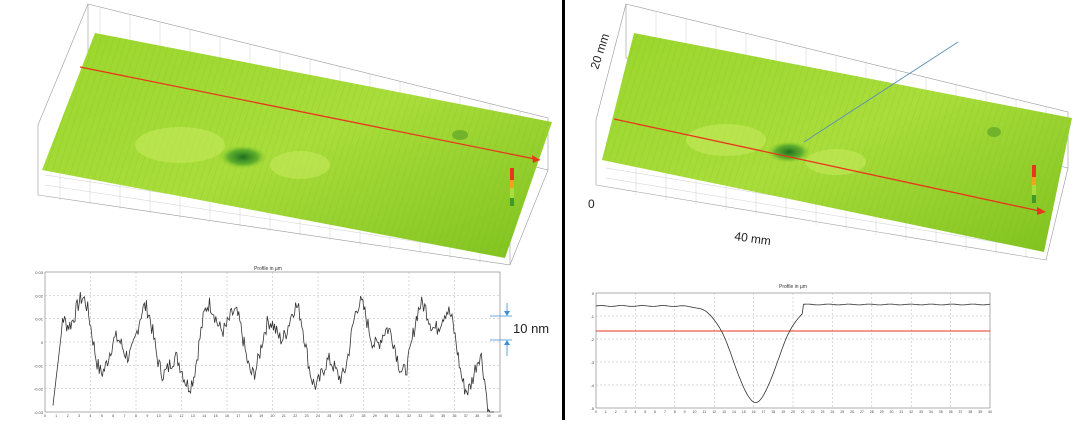  What do you see at coordinates (592, 385) in the screenshot?
I see `rp-y-tick-label: -4` at bounding box center [592, 385].